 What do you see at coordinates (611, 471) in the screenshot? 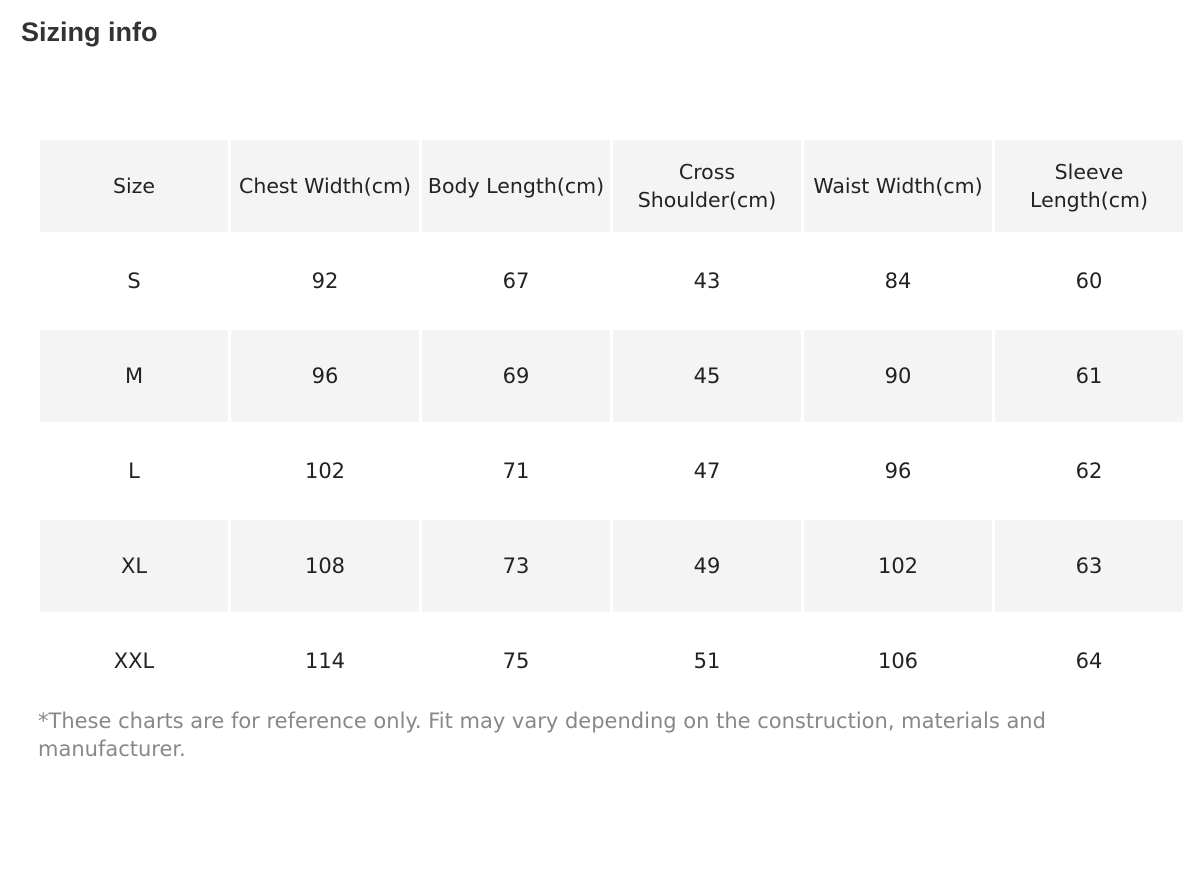
I see `table-row: L 102 71 47 96 62` at bounding box center [611, 471].